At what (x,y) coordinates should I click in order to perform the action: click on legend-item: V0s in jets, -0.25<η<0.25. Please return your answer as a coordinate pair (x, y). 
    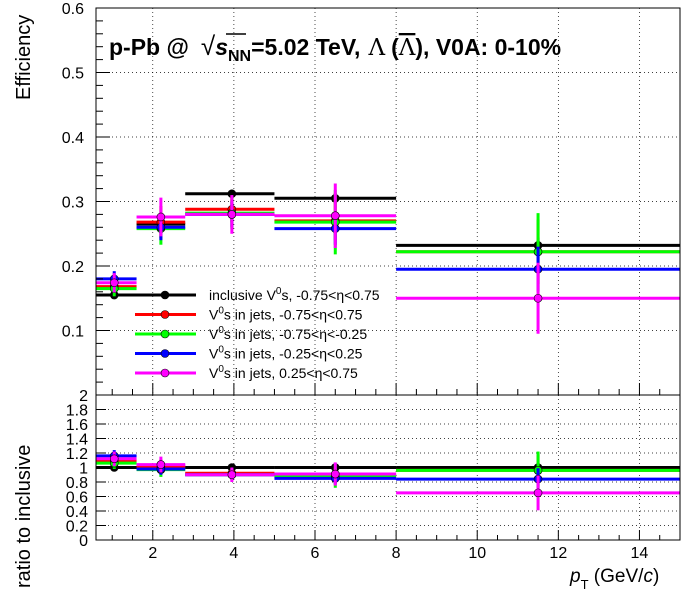
    Looking at the image, I should click on (249, 353).